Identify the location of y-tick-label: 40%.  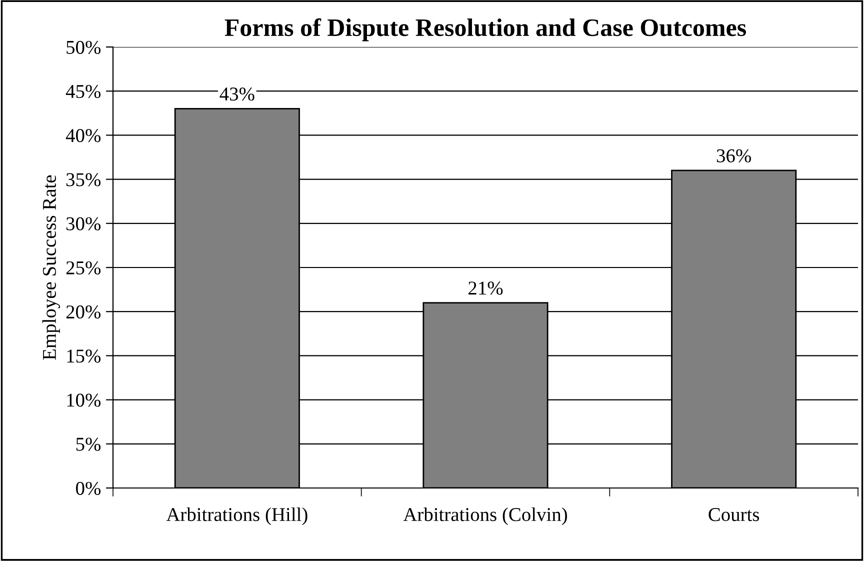
(83, 135).